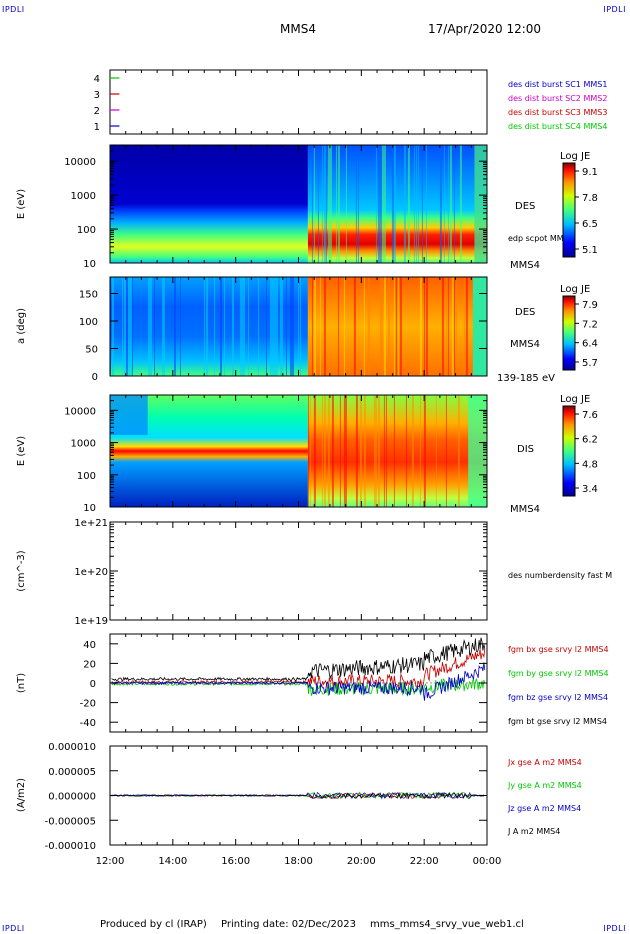 This screenshot has height=934, width=630. I want to click on colorbar-label-electron-energy: 6.5, so click(590, 224).